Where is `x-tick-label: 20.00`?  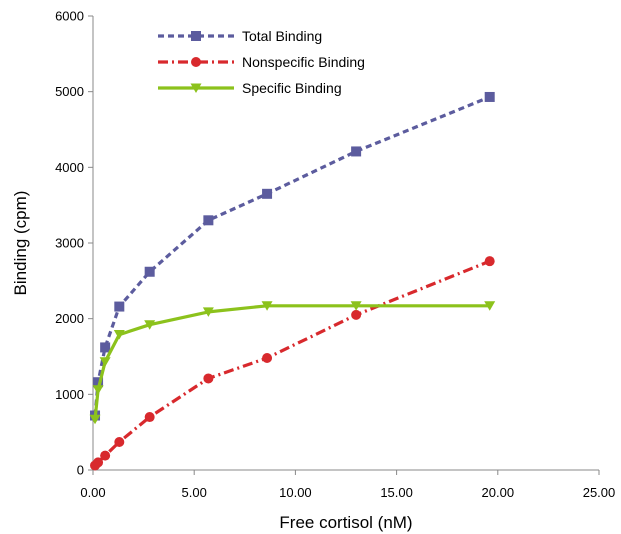 x-tick-label: 20.00 is located at coordinates (498, 492).